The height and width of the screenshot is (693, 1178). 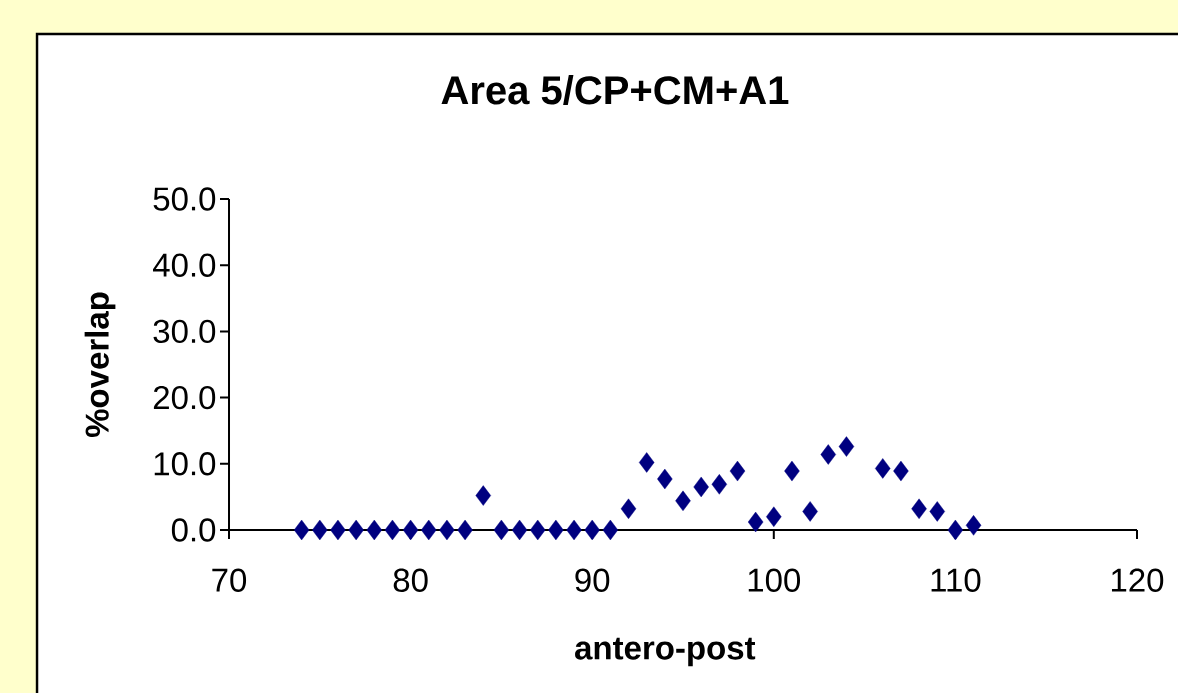 What do you see at coordinates (184, 265) in the screenshot?
I see `y-tick-label: 40.0` at bounding box center [184, 265].